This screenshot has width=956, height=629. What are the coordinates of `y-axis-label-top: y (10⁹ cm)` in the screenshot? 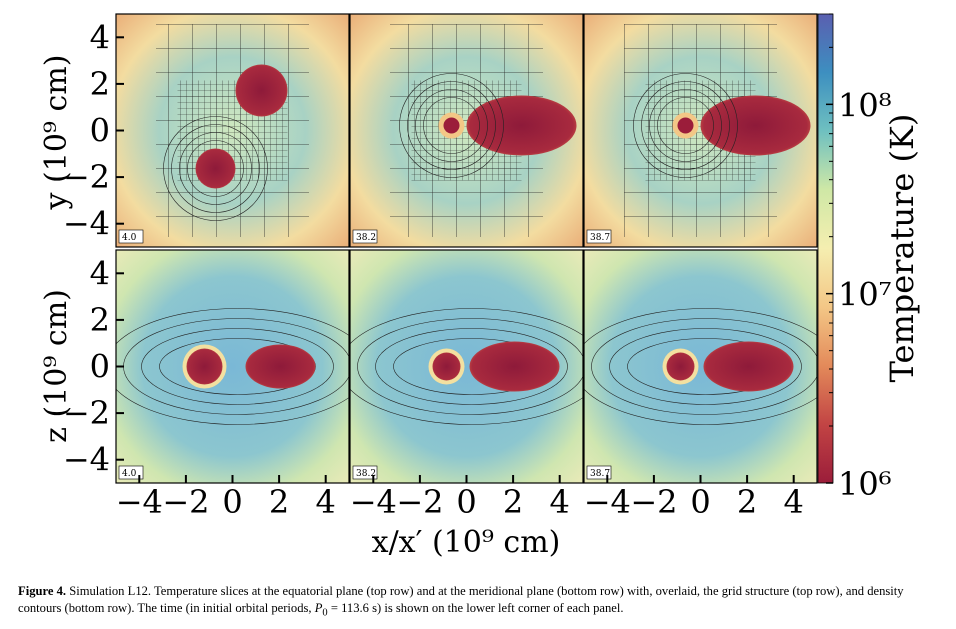 It's located at (56, 133).